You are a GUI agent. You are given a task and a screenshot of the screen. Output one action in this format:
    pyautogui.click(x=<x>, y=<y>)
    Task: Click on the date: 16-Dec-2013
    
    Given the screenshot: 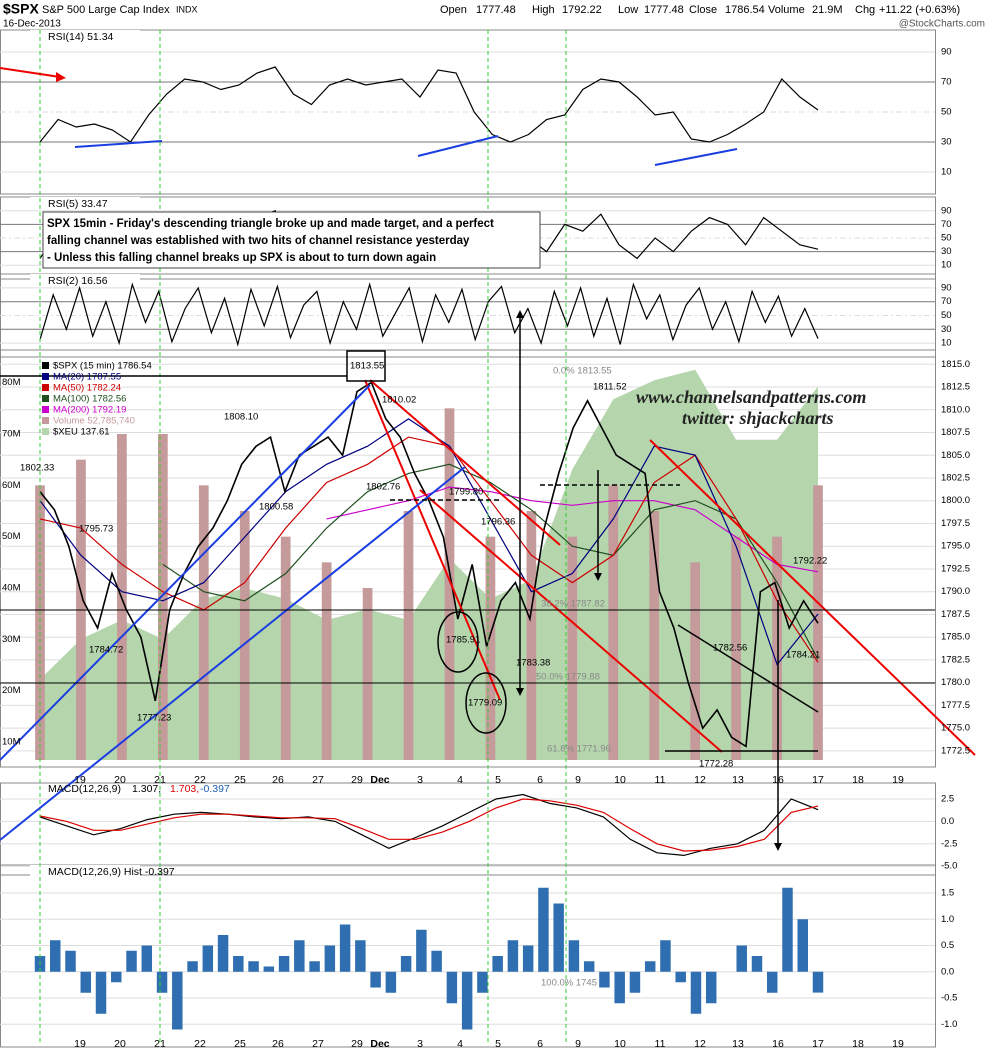 What is the action you would take?
    pyautogui.click(x=32, y=24)
    